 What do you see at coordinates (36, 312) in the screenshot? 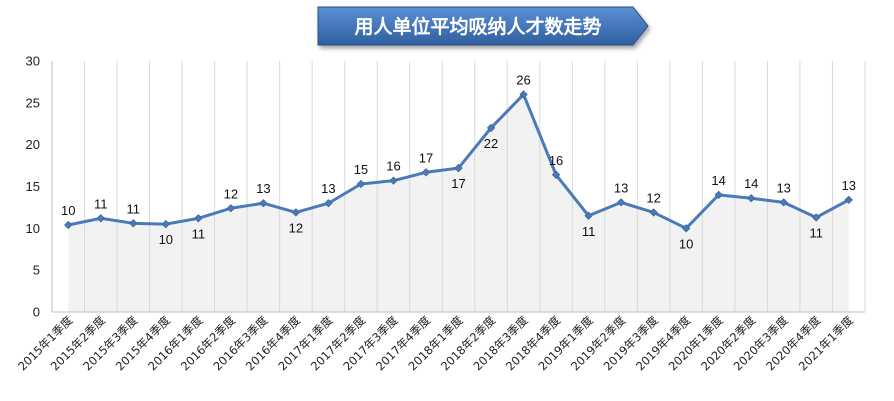
I see `y-tick-label: 0` at bounding box center [36, 312].